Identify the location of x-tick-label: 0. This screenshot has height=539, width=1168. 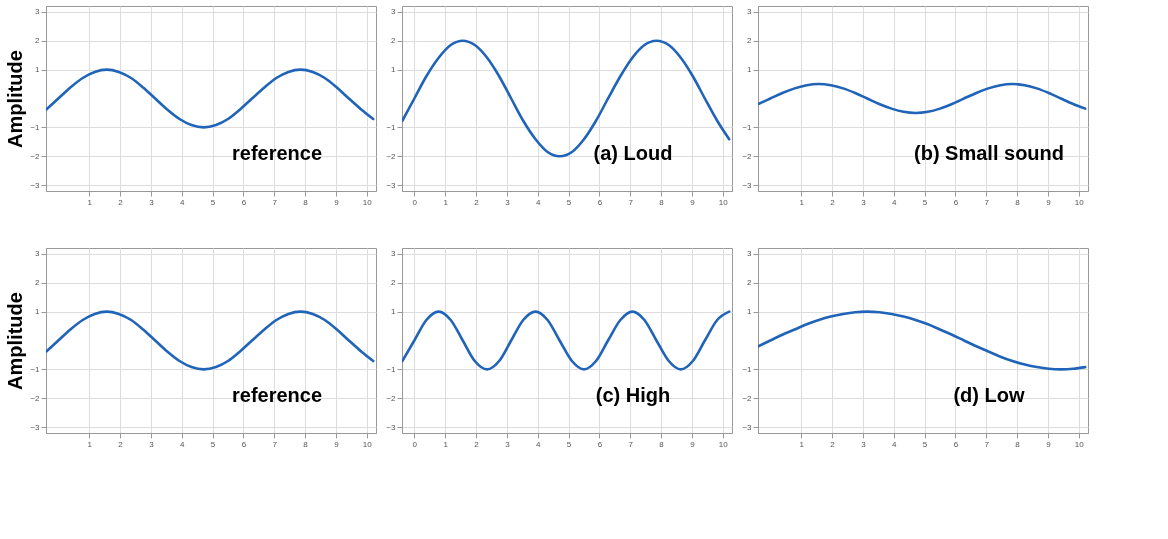
(415, 444).